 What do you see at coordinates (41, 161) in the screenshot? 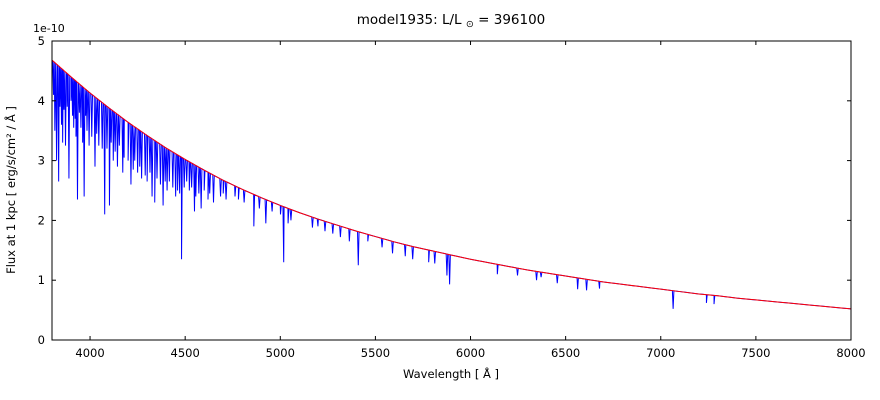
I see `y-tick-label: 3` at bounding box center [41, 161].